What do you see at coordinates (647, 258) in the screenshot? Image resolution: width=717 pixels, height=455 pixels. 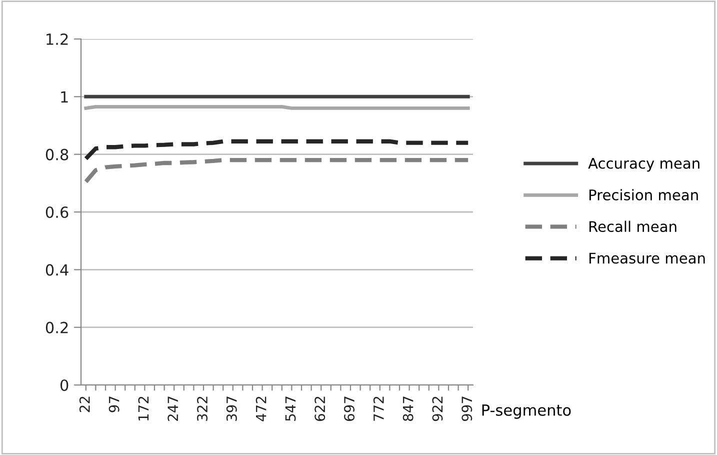 I see `legend-label: Fmeasure mean` at bounding box center [647, 258].